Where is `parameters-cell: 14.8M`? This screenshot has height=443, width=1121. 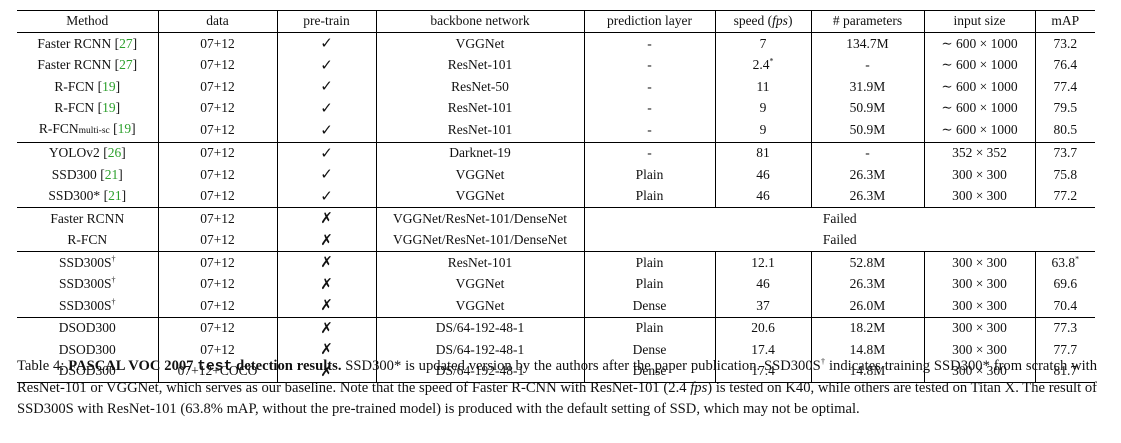
parameters-cell: 14.8M is located at coordinates (868, 350).